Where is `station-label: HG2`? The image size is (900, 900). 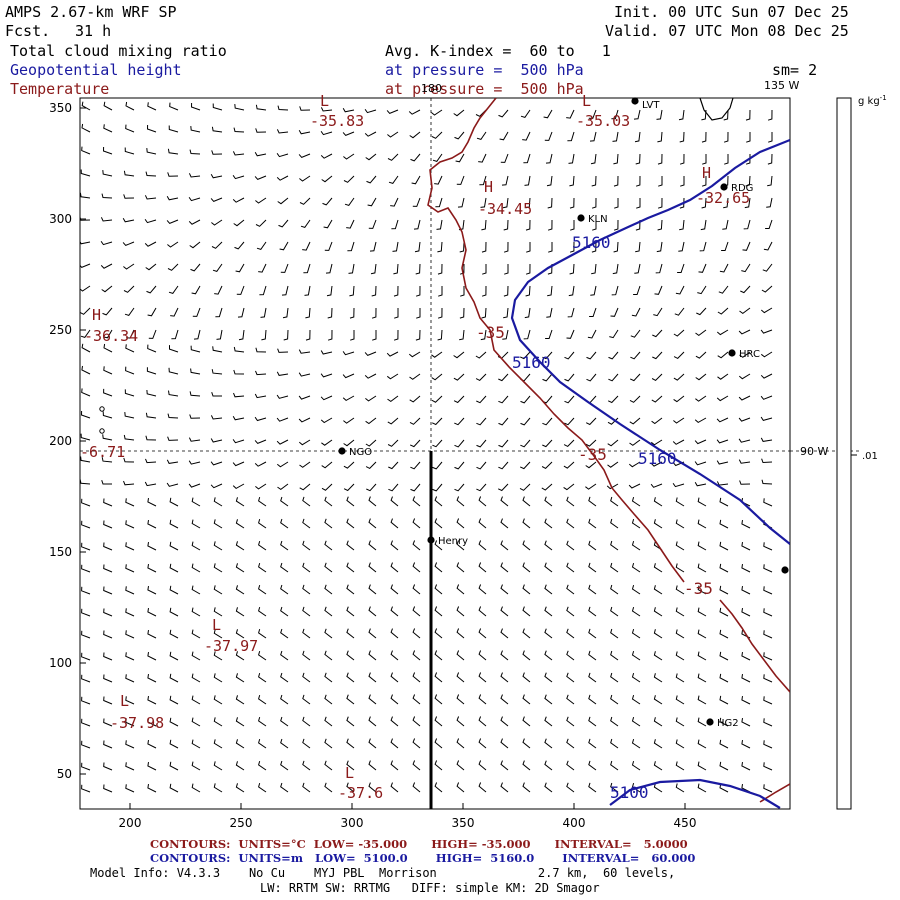 station-label: HG2 is located at coordinates (728, 723).